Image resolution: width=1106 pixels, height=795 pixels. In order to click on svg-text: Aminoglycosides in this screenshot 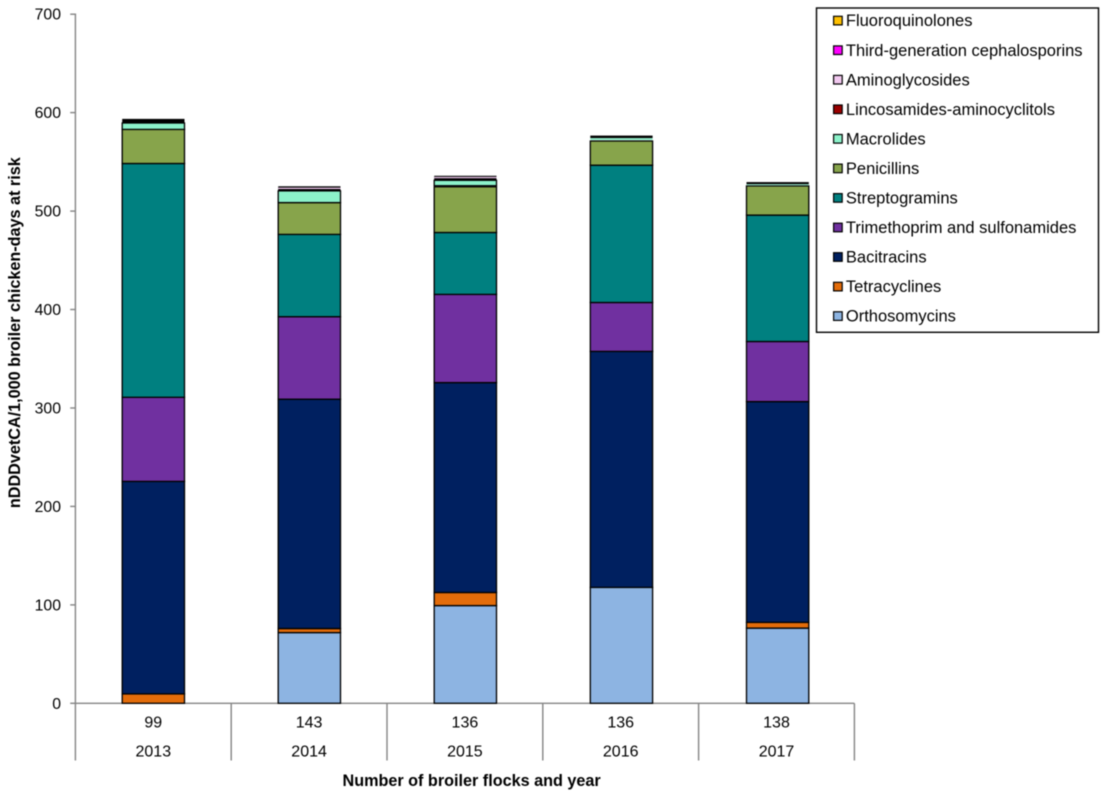, I will do `click(908, 80)`.